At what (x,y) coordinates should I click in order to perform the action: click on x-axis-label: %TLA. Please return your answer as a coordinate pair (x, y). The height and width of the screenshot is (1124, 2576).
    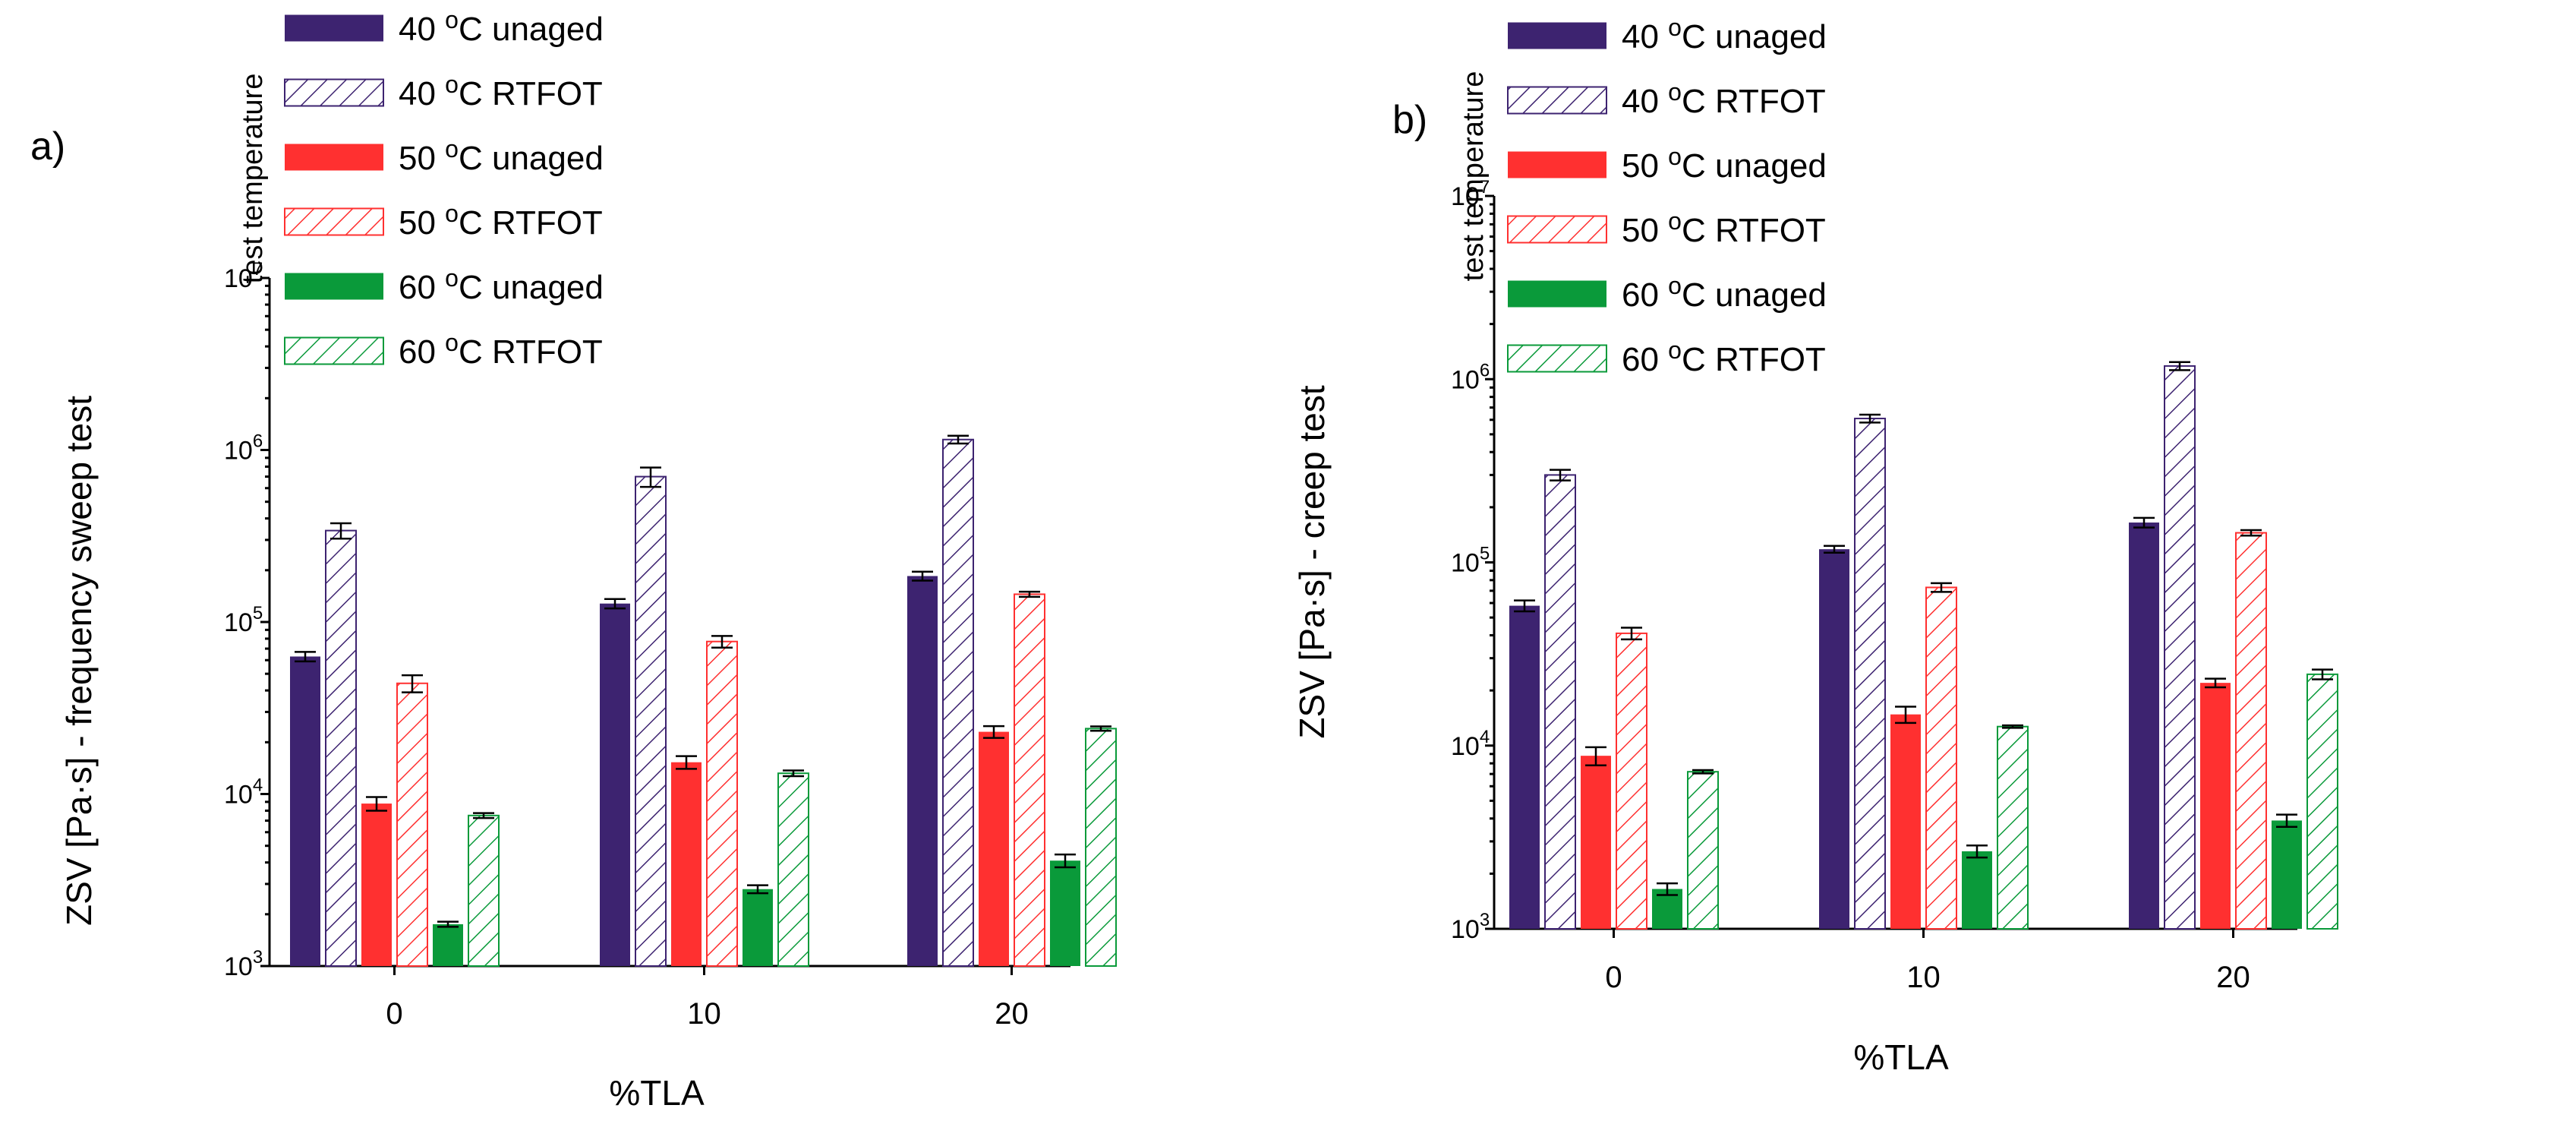
    Looking at the image, I should click on (1901, 1057).